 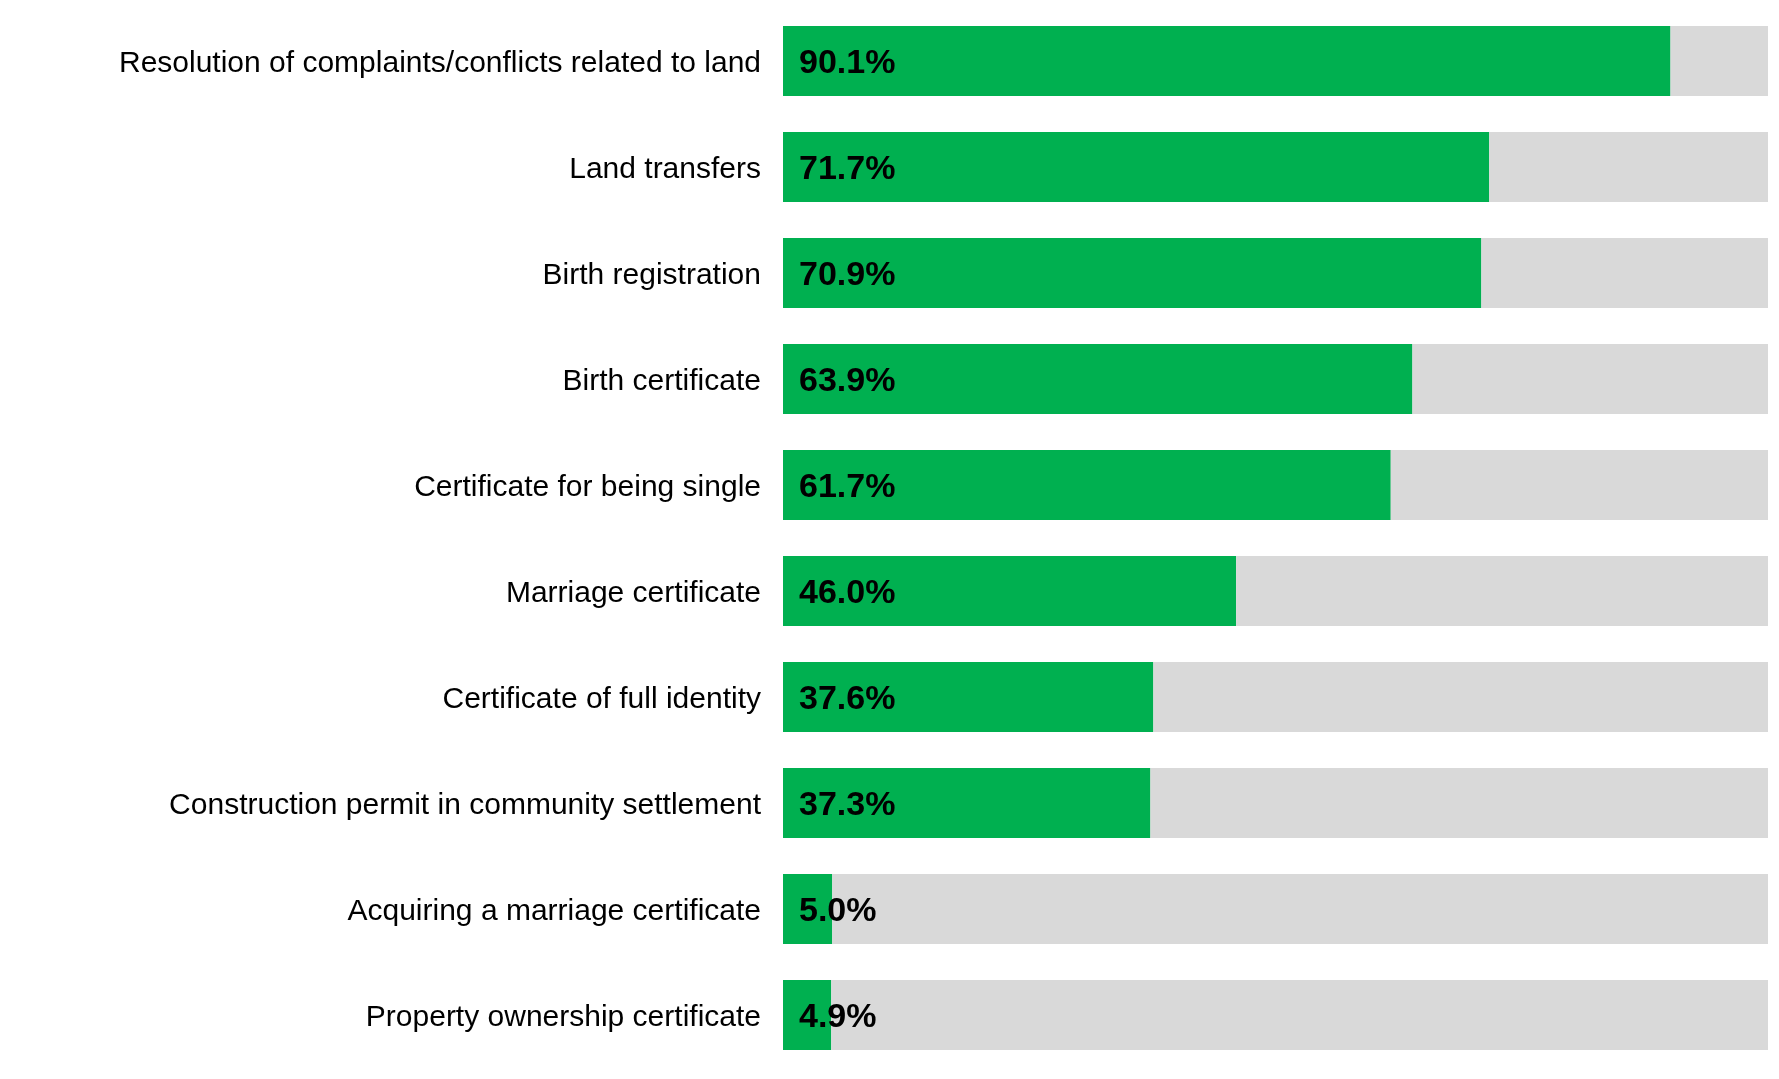 I want to click on data-label: 71.7%, so click(x=847, y=167).